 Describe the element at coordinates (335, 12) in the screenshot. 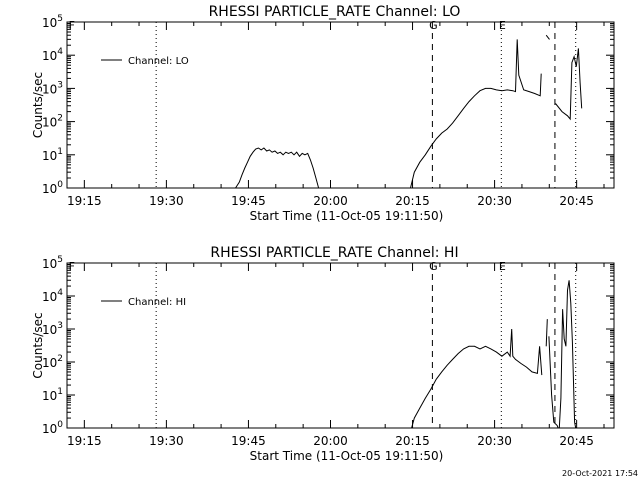

I see `chart-title: RHESSI PARTICLE_RATE Channel: LO` at that location.